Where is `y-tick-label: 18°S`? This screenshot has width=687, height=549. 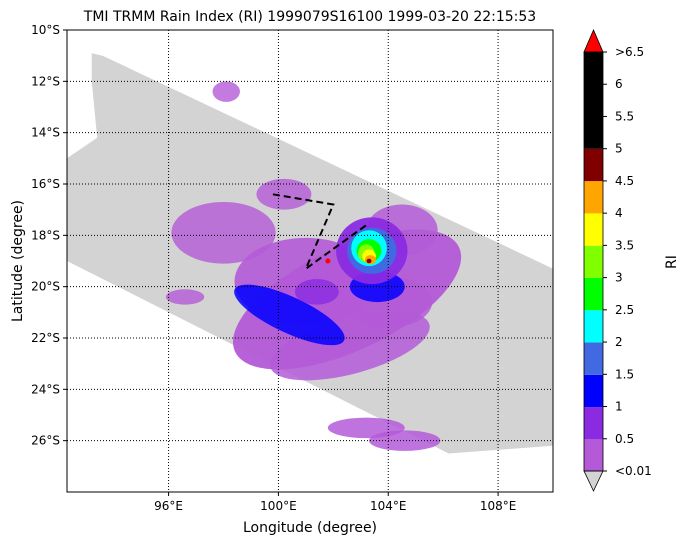 y-tick-label: 18°S is located at coordinates (45, 235).